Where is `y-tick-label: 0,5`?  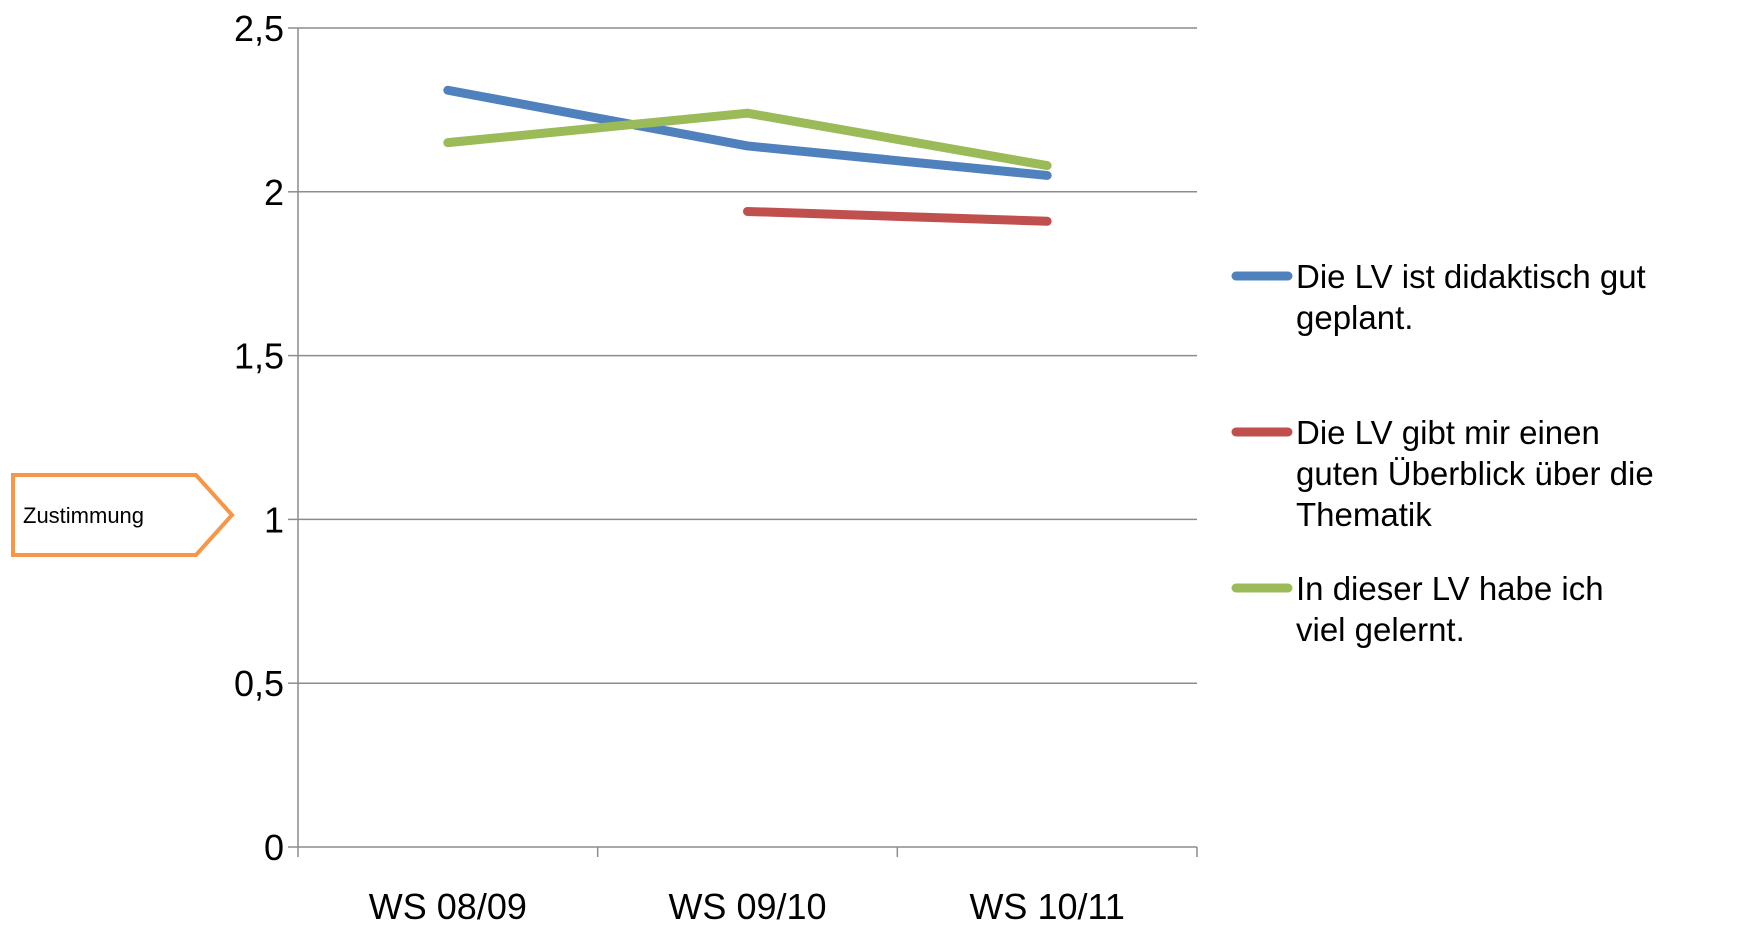
y-tick-label: 0,5 is located at coordinates (259, 683).